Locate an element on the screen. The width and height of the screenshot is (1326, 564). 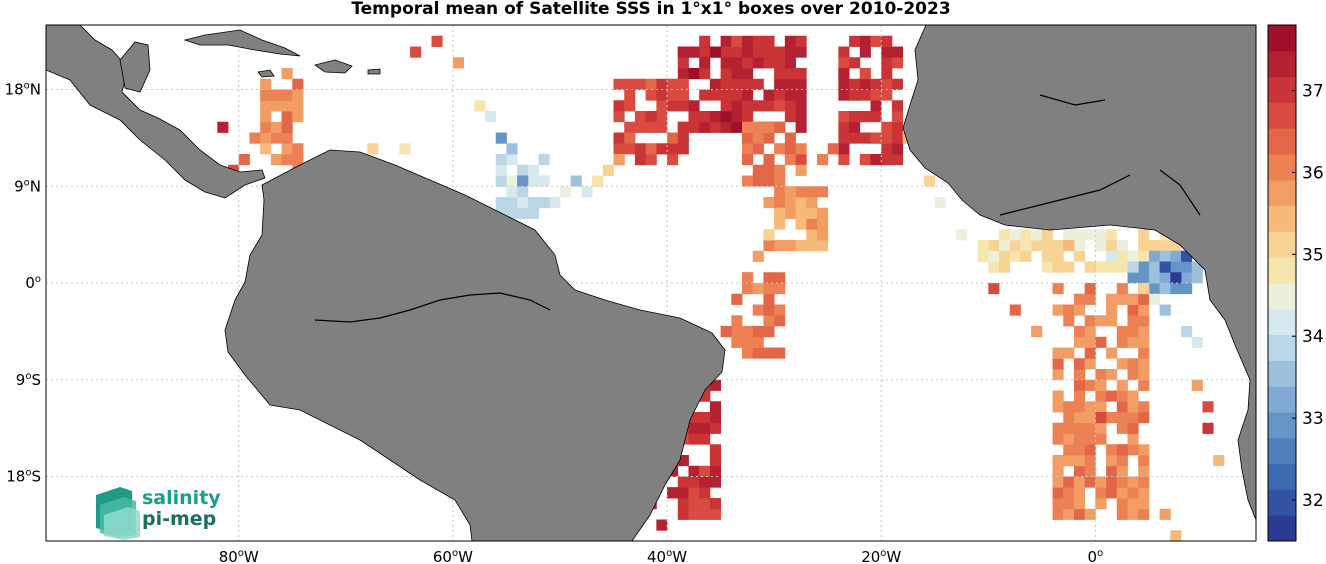
lon-tick-label: 0o is located at coordinates (1096, 556).